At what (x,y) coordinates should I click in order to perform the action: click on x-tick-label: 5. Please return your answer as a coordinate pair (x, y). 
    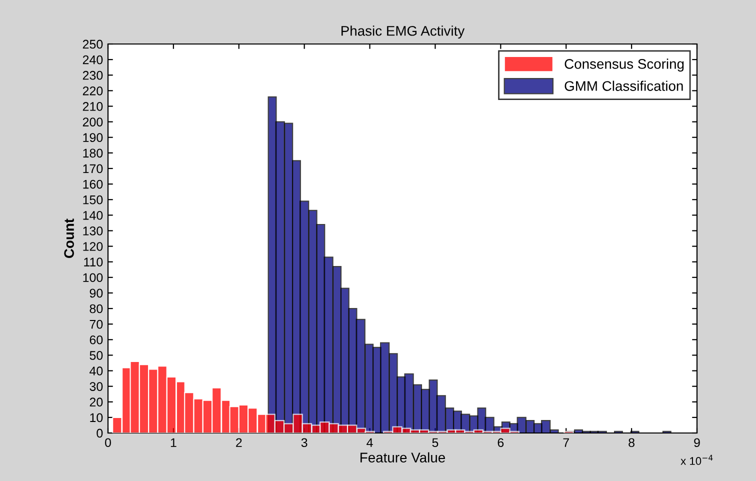
    Looking at the image, I should click on (435, 443).